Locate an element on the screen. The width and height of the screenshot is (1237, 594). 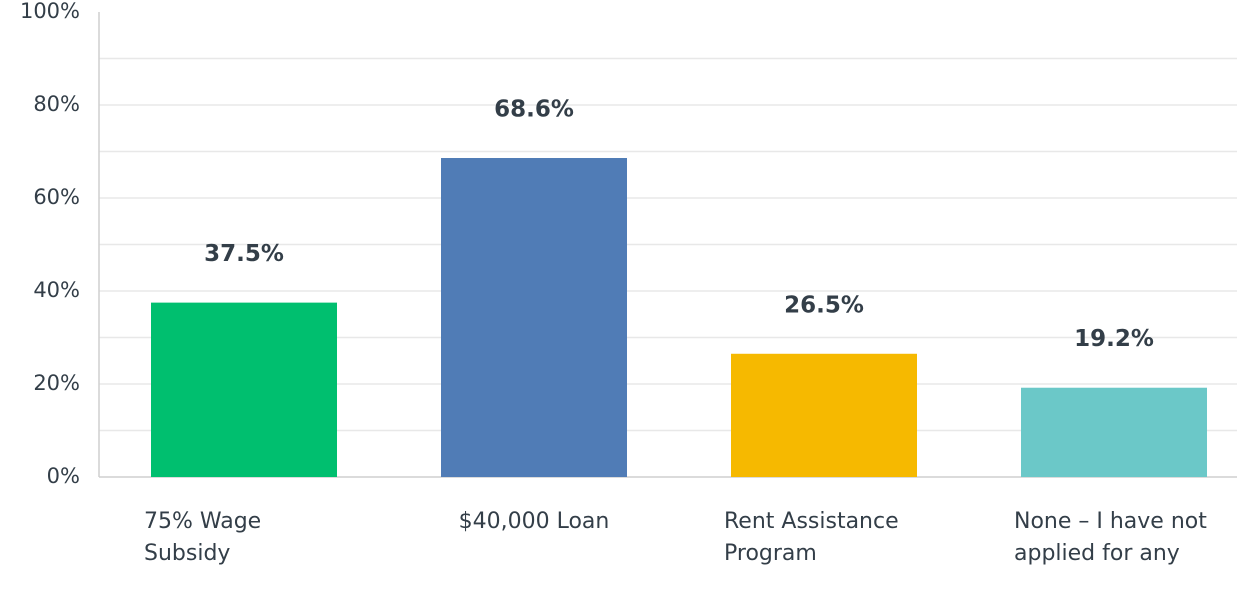
x-tick-label-box: 75% Wage Subsidy is located at coordinates (244, 538).